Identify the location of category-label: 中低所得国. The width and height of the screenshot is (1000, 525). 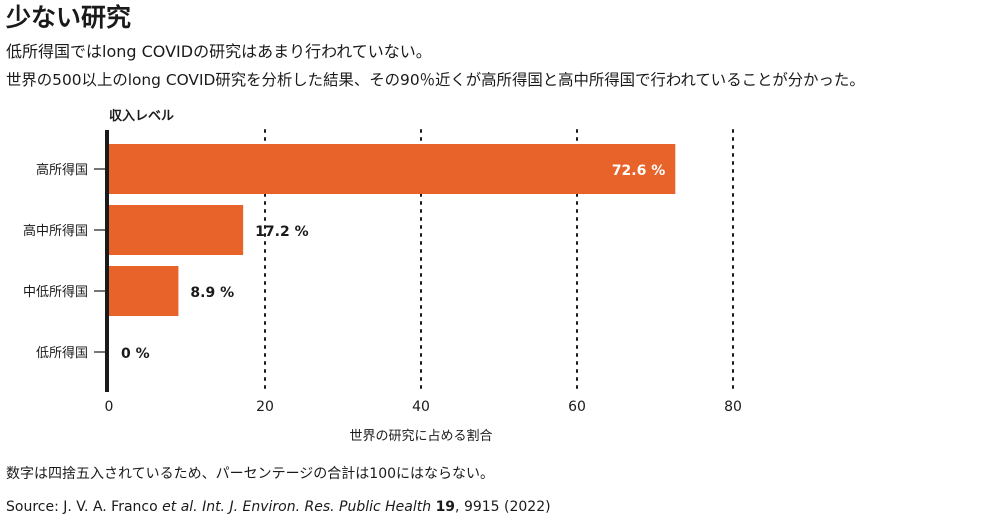
(55, 292).